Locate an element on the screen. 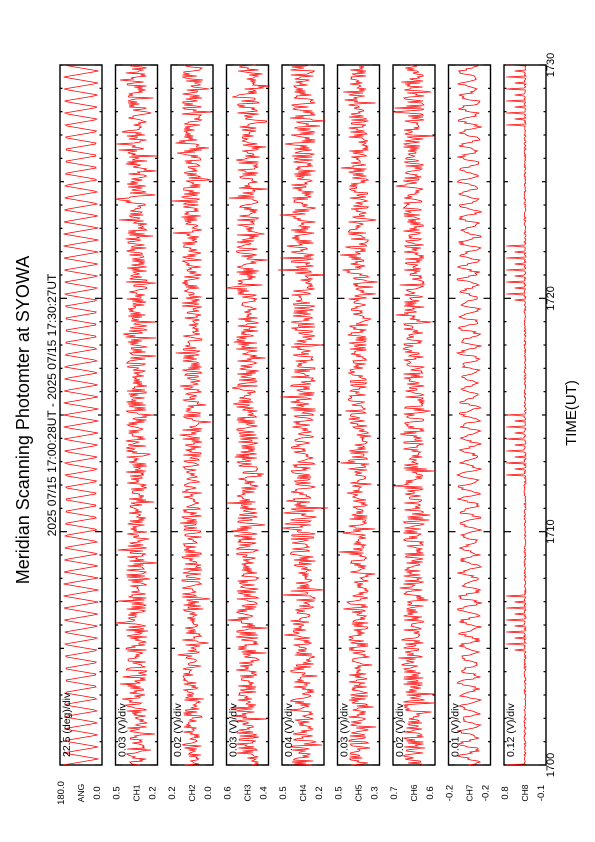  panel-5-scale-label: 0.03 (V)/div is located at coordinates (345, 730).